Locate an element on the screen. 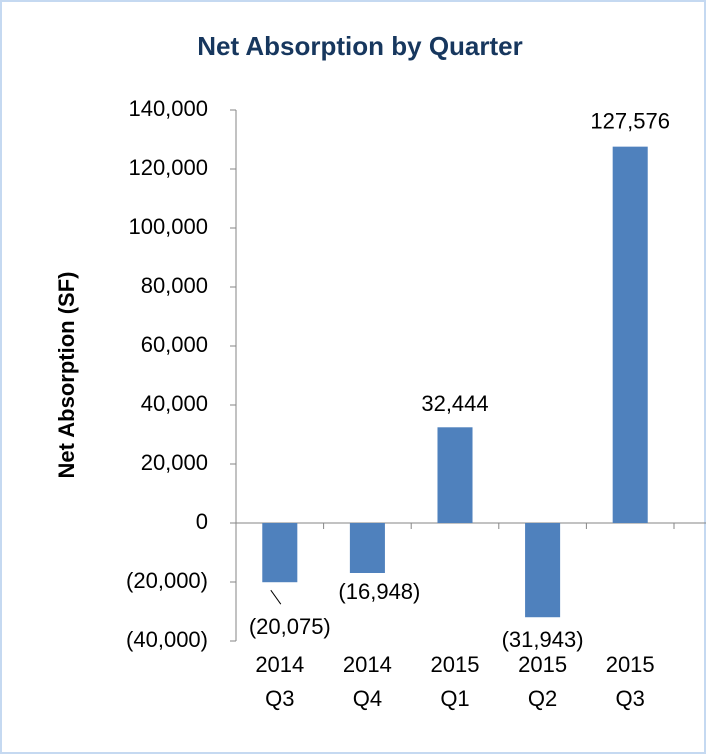 The height and width of the screenshot is (754, 706). y-tick-label: 140,000 is located at coordinates (168, 108).